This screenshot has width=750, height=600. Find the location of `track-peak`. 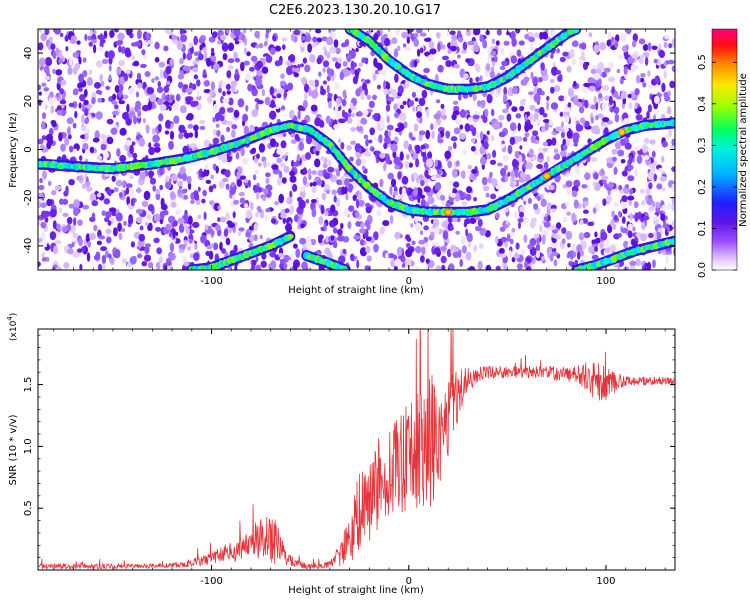

track-peak is located at coordinates (448, 212).